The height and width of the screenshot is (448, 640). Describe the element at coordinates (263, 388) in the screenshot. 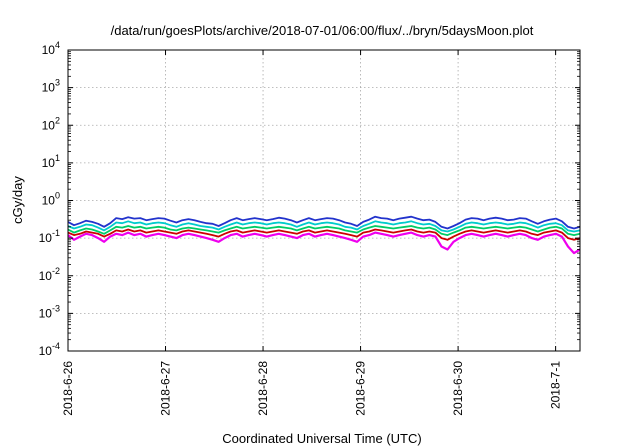

I see `x-tick-label: 2018-6-28` at that location.